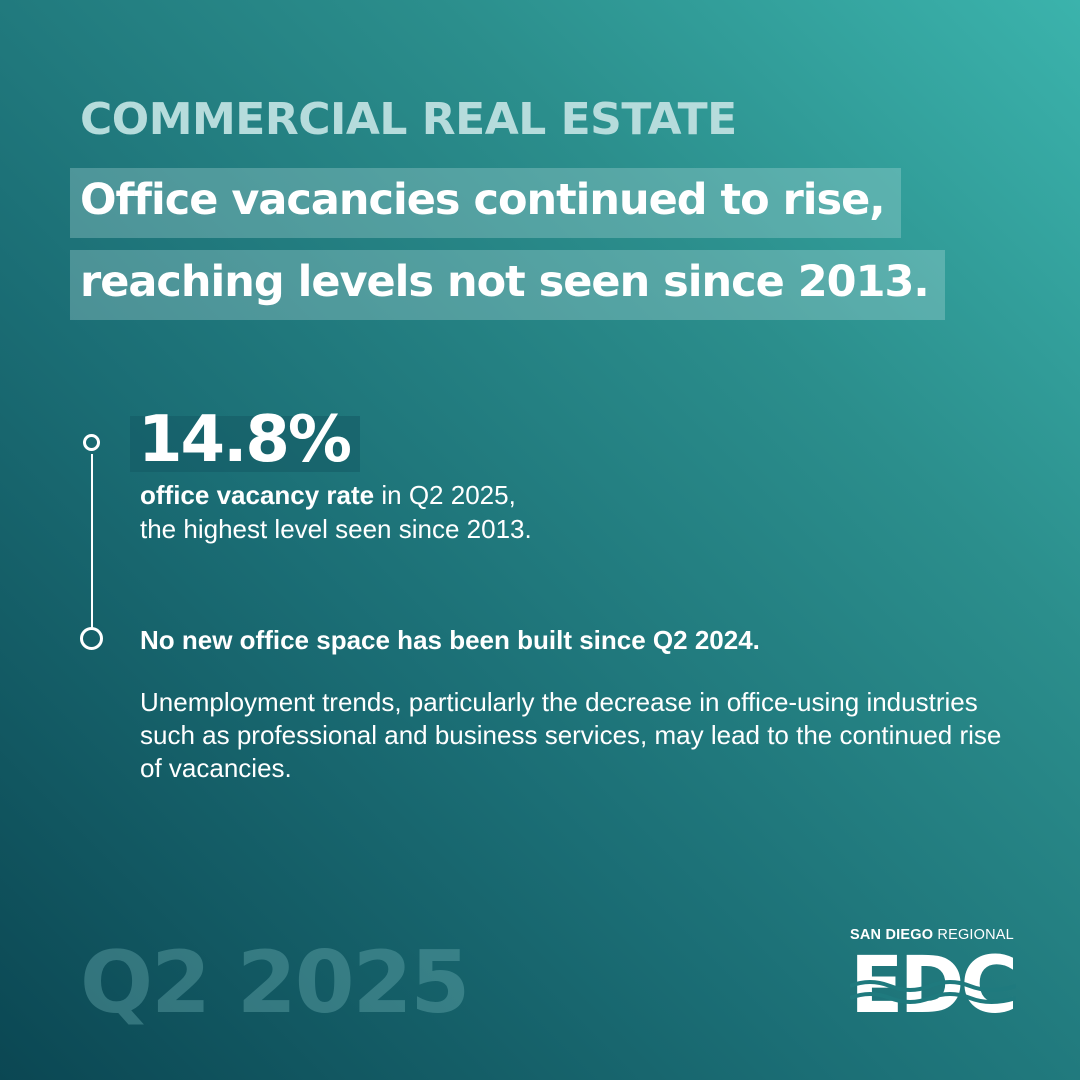  What do you see at coordinates (275, 983) in the screenshot?
I see `period-watermark: Q2 2025` at bounding box center [275, 983].